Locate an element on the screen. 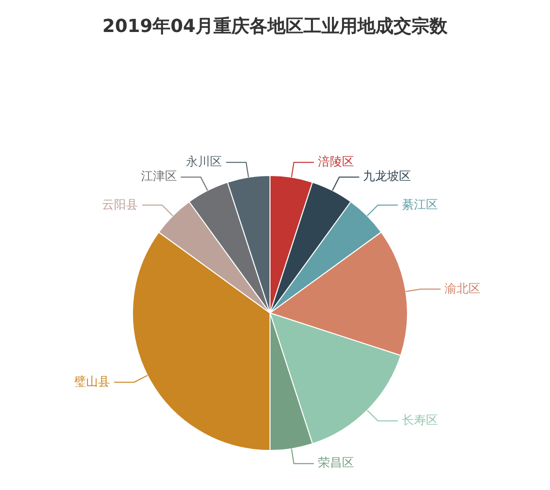 This screenshot has width=550, height=490. slice-label: 长寿区 is located at coordinates (420, 419).